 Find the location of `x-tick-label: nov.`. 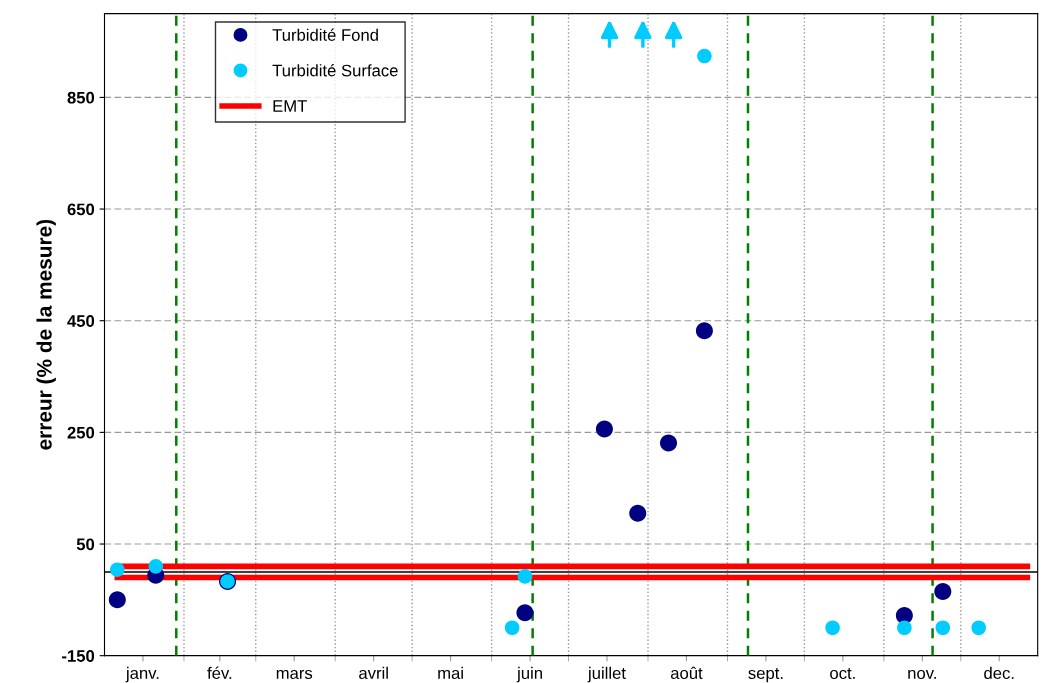

x-tick-label: nov. is located at coordinates (922, 674).